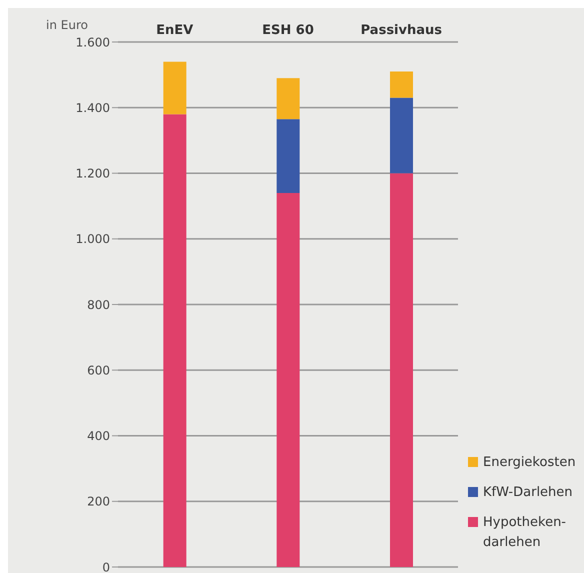 This screenshot has width=584, height=573. Describe the element at coordinates (525, 533) in the screenshot. I see `legend-label: Hypotheken- darlehen` at that location.